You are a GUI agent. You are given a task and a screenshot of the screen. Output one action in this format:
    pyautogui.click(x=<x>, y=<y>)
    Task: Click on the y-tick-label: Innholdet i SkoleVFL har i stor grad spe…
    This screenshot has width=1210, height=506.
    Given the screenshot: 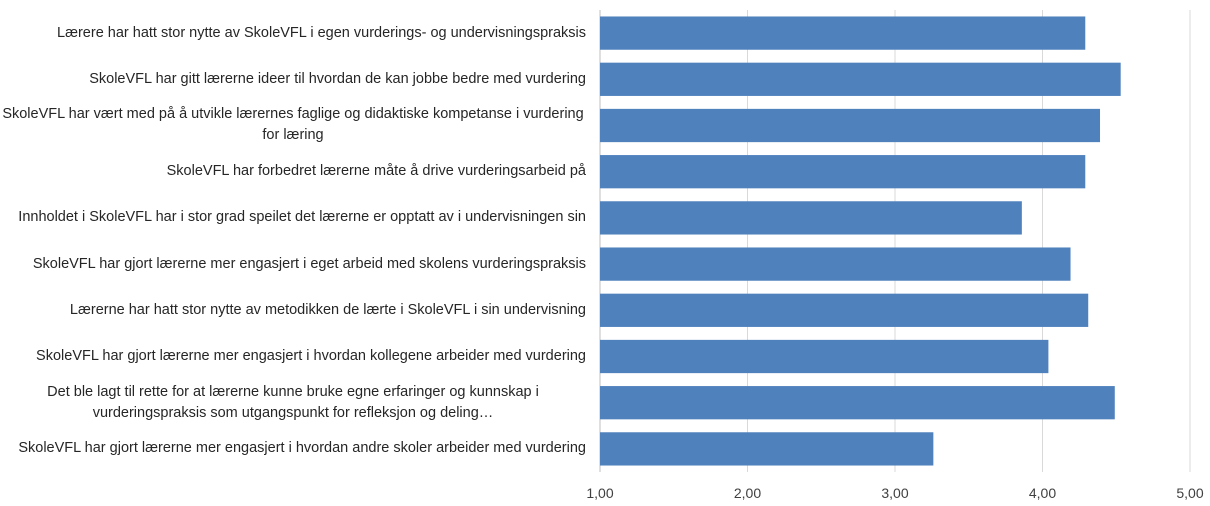 What is the action you would take?
    pyautogui.click(x=293, y=218)
    